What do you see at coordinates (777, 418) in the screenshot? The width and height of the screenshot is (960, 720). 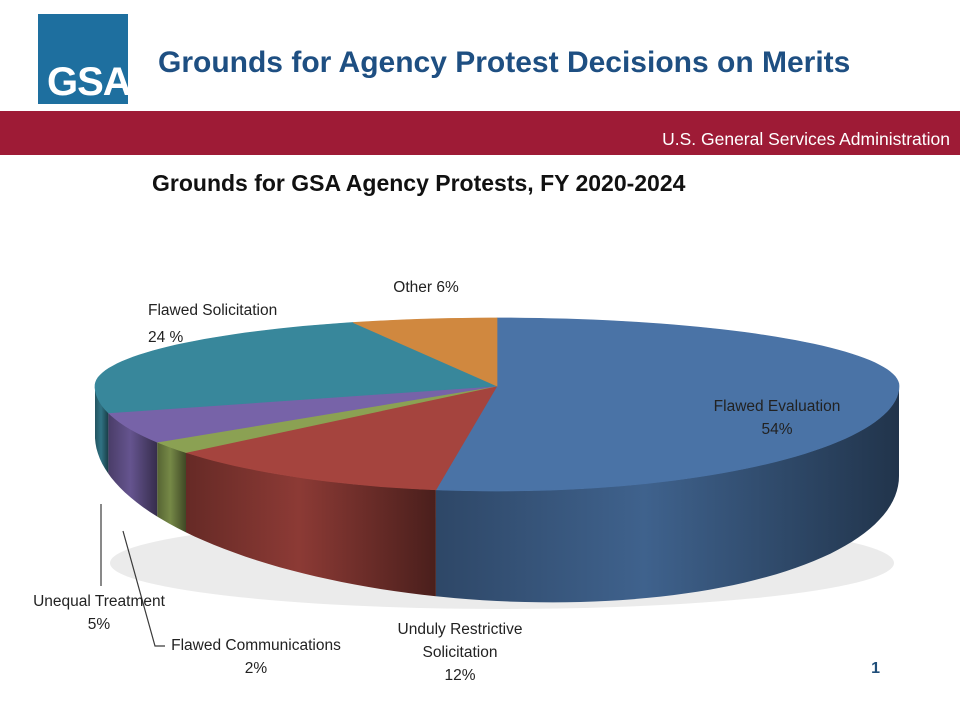 I see `pie-label-flawed-evaluation: Flawed Evaluation 54%` at bounding box center [777, 418].